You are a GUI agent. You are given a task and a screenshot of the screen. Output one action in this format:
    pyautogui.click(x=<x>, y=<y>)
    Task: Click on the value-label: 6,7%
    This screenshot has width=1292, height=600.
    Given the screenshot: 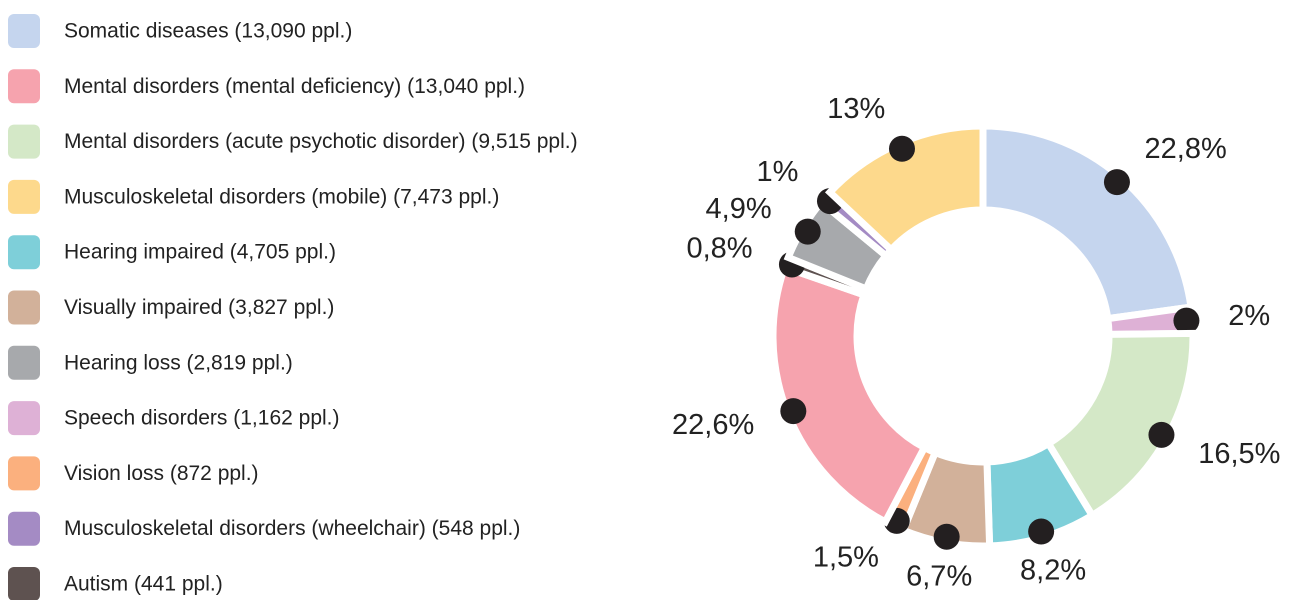 What is the action you would take?
    pyautogui.click(x=939, y=577)
    